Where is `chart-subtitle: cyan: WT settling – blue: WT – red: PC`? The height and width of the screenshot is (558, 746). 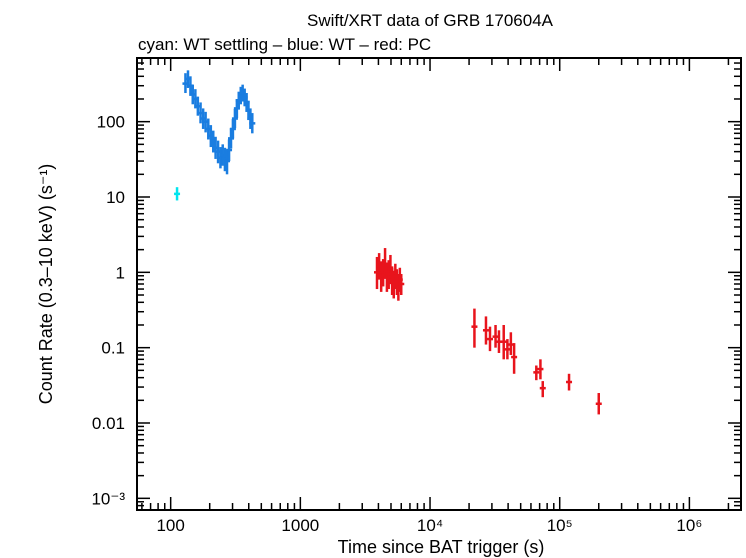
chart-subtitle: cyan: WT settling – blue: WT – red: PC is located at coordinates (284, 44).